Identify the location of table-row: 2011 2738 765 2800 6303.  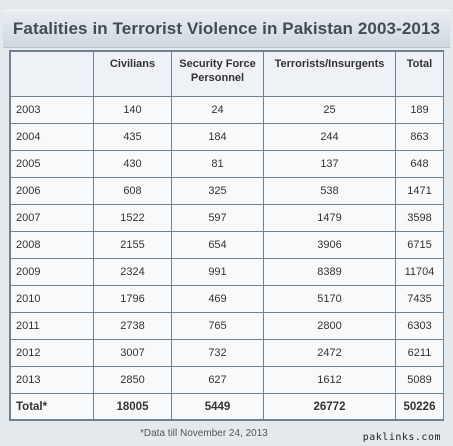
(227, 326).